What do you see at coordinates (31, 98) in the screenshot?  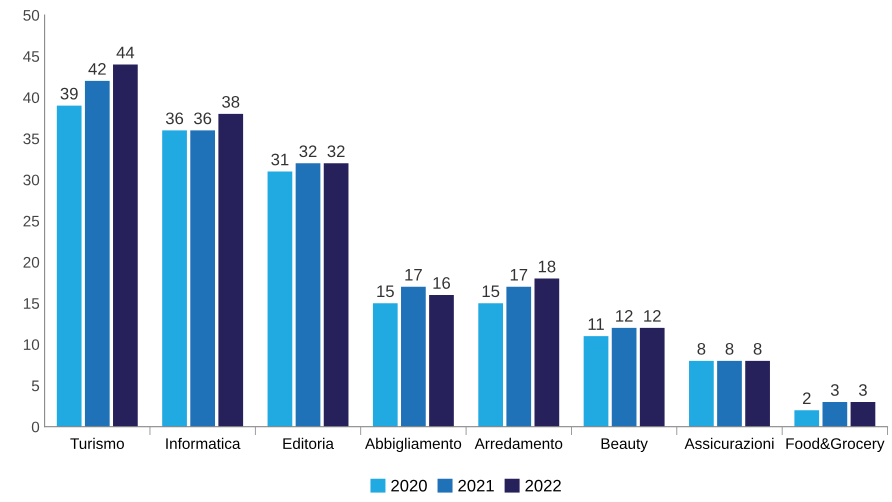 I see `y-tick-label: 40` at bounding box center [31, 98].